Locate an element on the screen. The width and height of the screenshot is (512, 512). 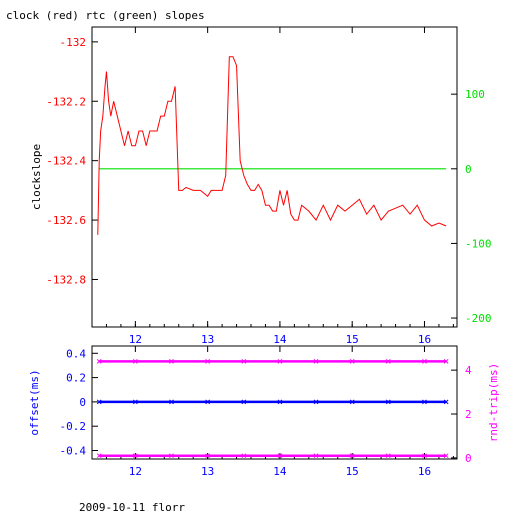
bottom-y2-axis-label: rnd-trip(ms) is located at coordinates (493, 402).